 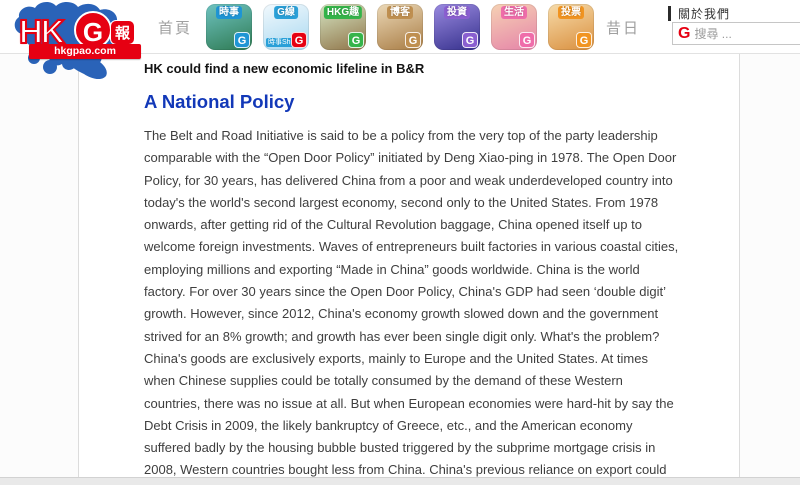 I want to click on search-g-icon: G, so click(x=684, y=33).